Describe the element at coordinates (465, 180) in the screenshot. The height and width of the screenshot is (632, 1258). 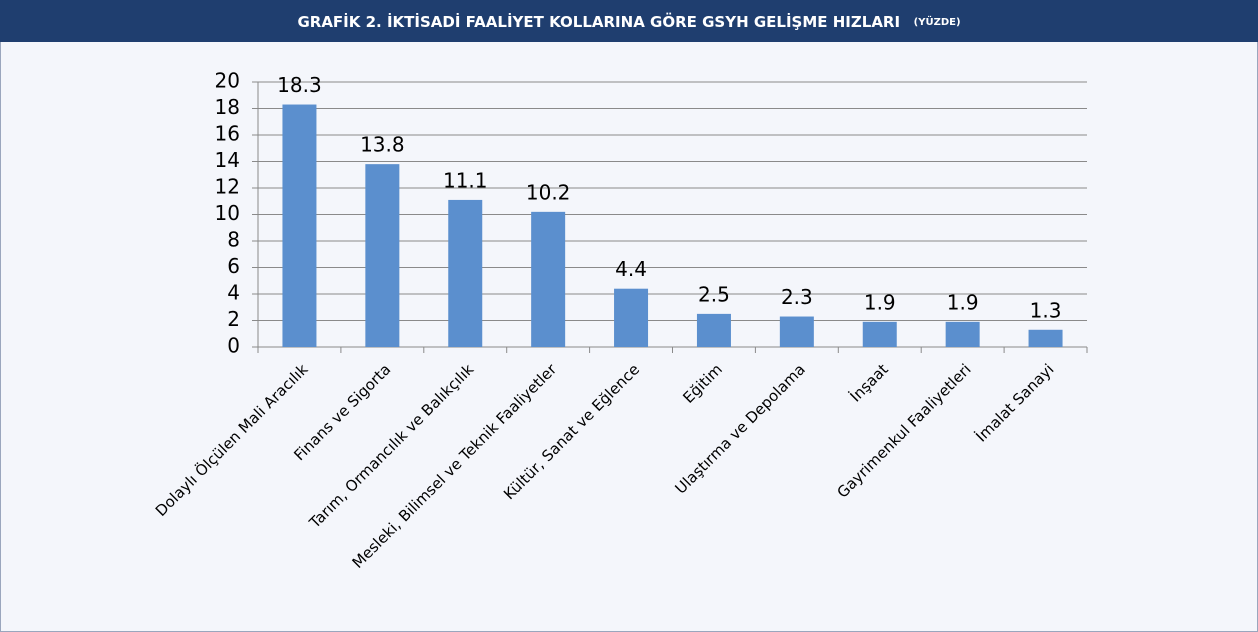
I see `value-label: 11.1` at that location.